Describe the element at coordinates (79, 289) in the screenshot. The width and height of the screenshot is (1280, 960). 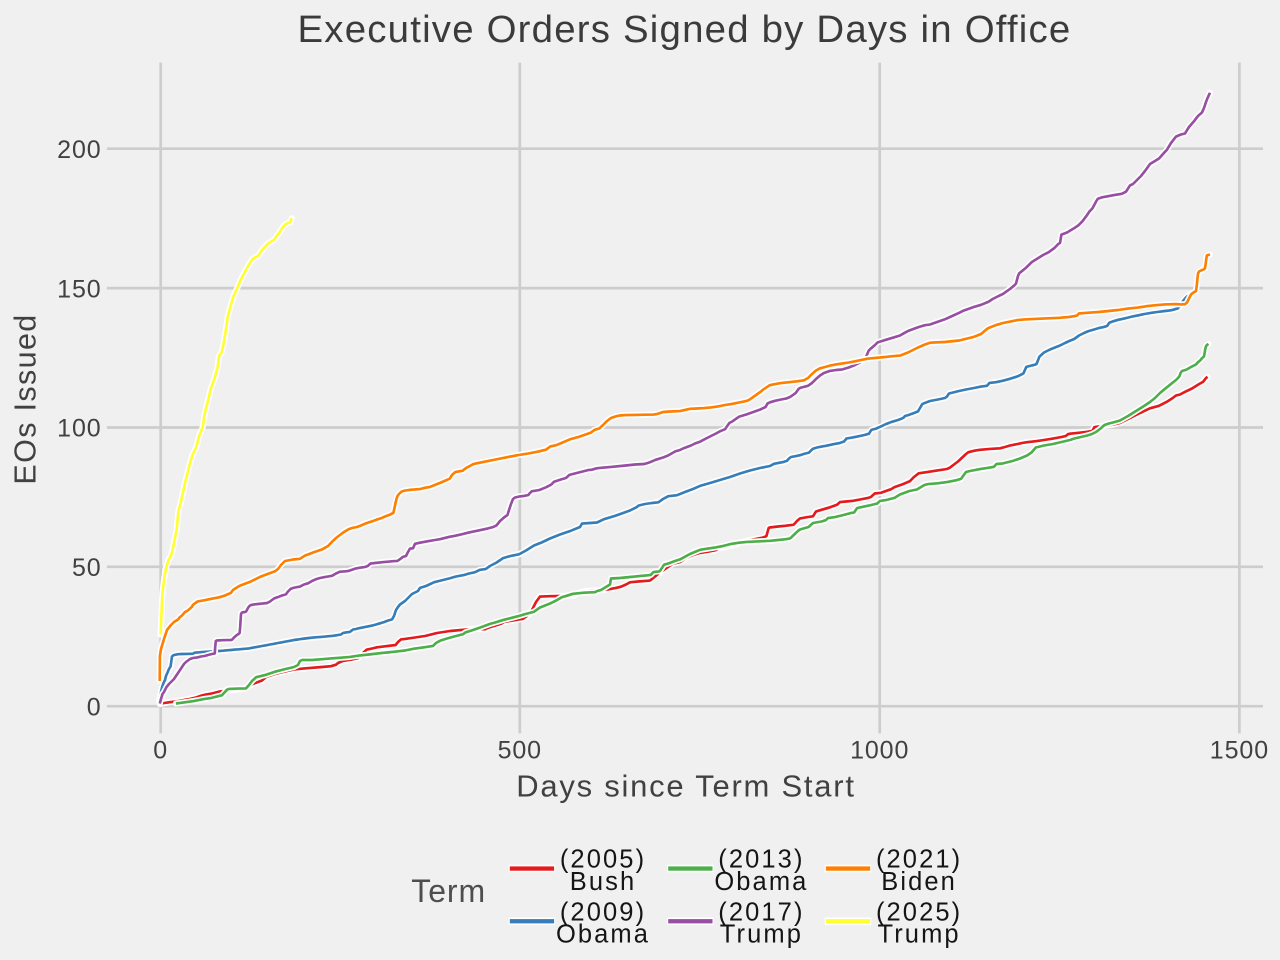
I see `svg-text: 150` at that location.